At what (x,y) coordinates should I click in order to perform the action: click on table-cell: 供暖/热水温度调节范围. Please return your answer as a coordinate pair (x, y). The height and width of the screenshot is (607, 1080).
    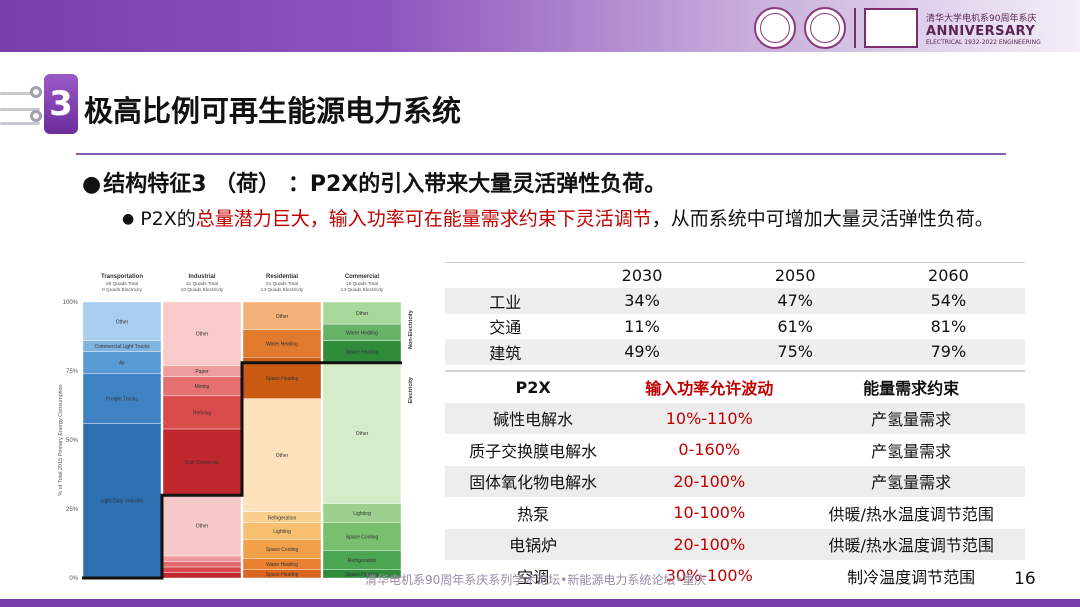
    Looking at the image, I should click on (911, 544).